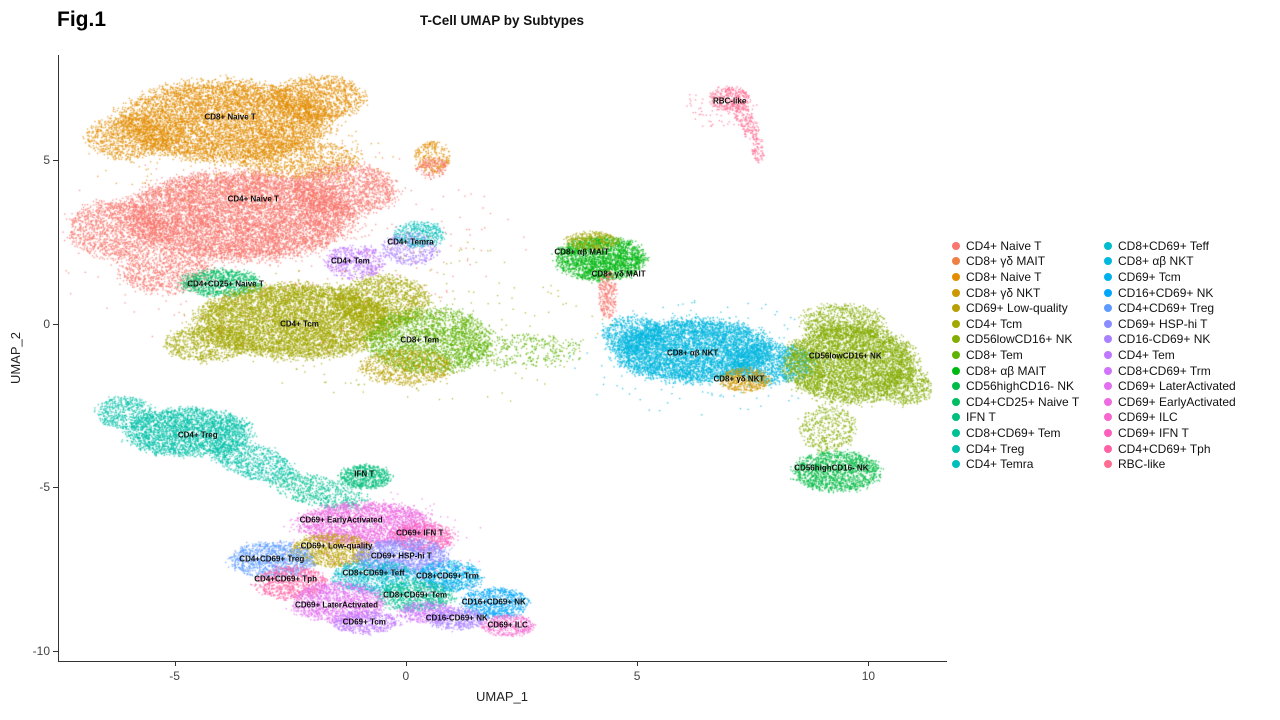 The width and height of the screenshot is (1280, 720). I want to click on legend-item-label: CD69+ Tcm, so click(1149, 276).